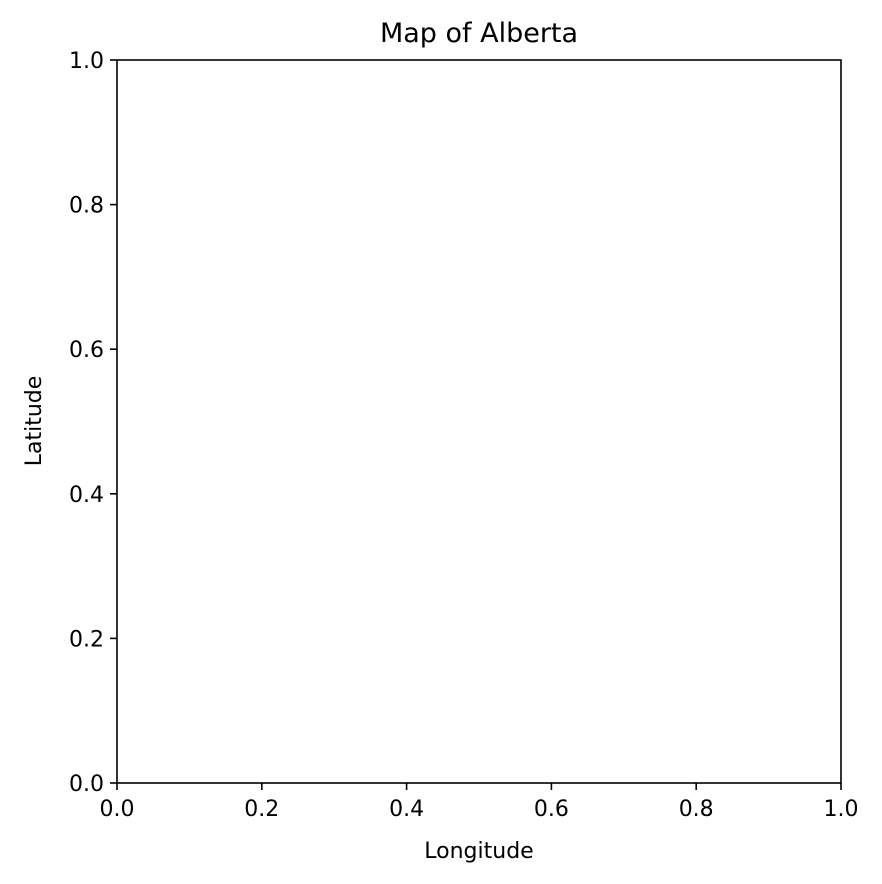 The height and width of the screenshot is (884, 882). I want to click on y-tick-label: 0.6, so click(86, 350).